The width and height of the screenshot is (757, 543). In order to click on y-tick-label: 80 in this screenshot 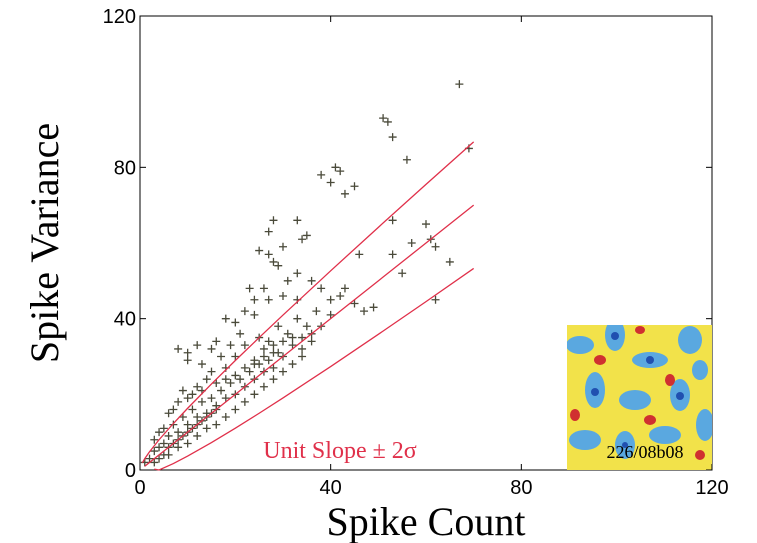, I will do `click(125, 168)`.